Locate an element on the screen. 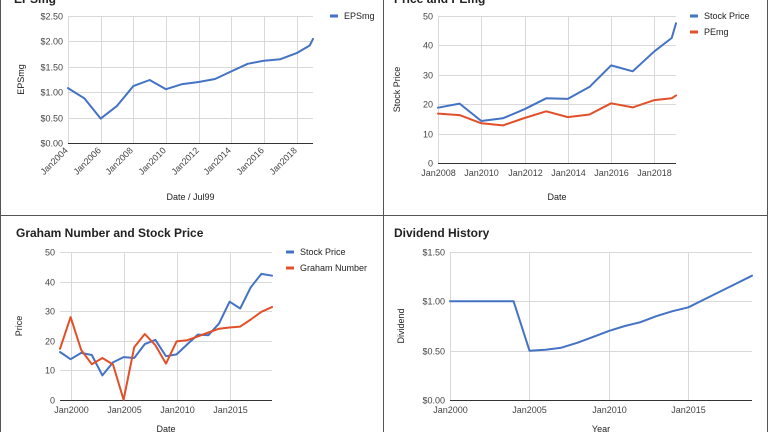  y-axis-title: Stock Price is located at coordinates (397, 90).